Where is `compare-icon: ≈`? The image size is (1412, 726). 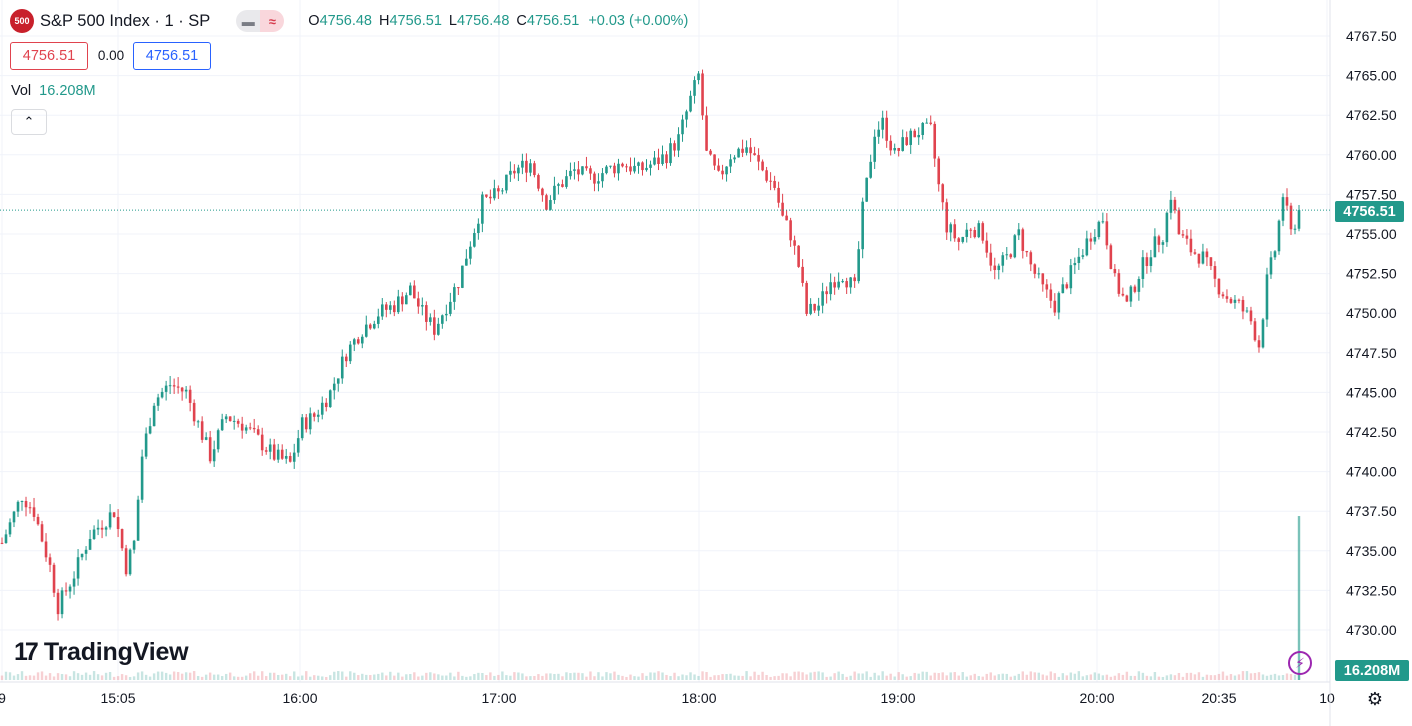
compare-icon: ≈ is located at coordinates (272, 21).